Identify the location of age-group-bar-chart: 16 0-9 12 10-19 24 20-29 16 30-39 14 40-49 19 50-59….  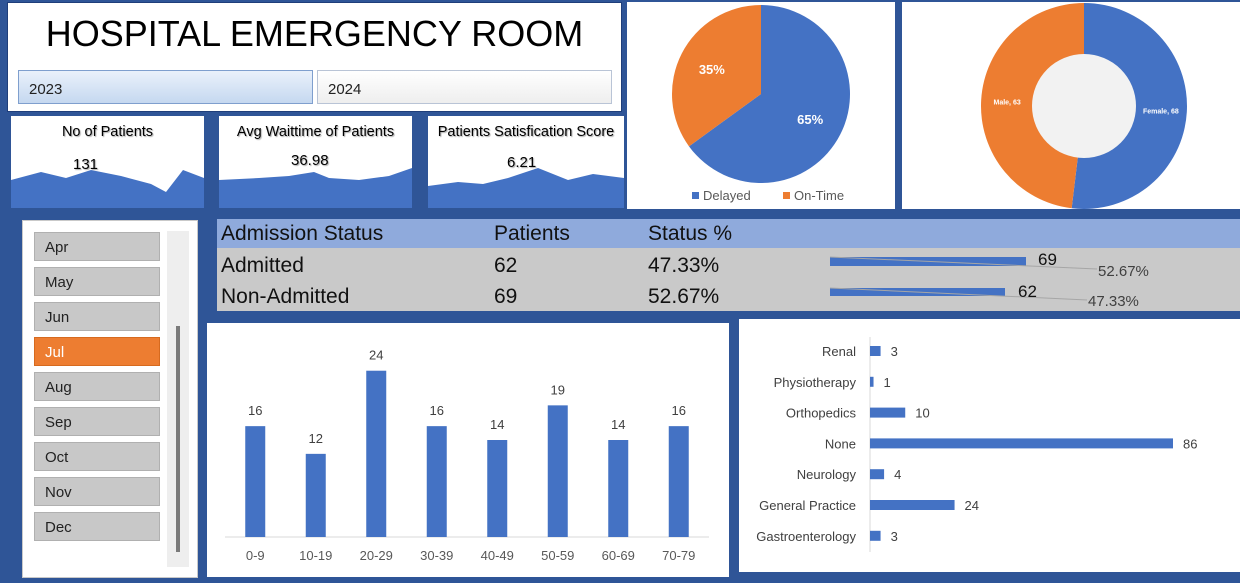
(467, 455).